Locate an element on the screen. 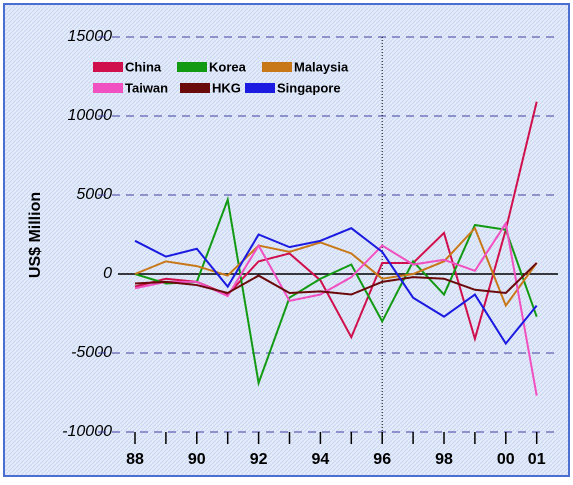 The image size is (573, 485). legend-label: Korea is located at coordinates (228, 66).